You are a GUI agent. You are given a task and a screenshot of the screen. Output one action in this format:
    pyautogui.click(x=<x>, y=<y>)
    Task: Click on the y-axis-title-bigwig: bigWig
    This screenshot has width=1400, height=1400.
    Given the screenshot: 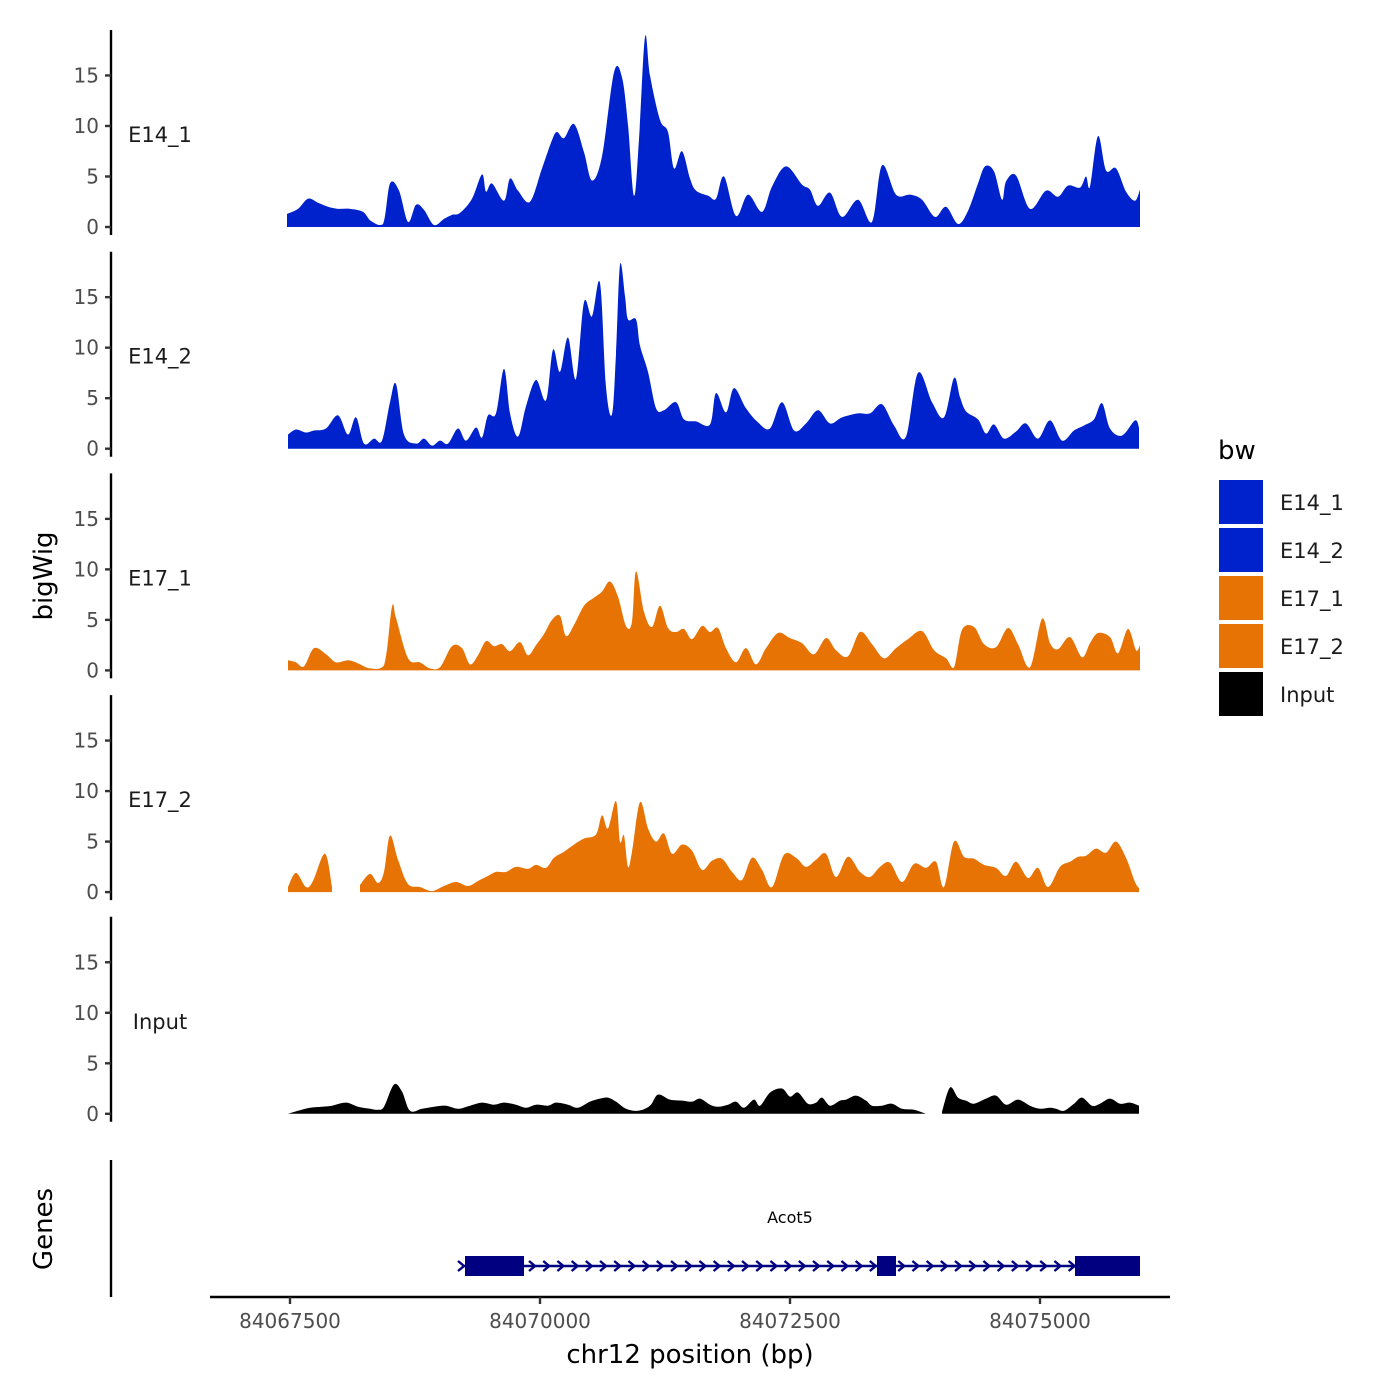 What is the action you would take?
    pyautogui.click(x=44, y=575)
    